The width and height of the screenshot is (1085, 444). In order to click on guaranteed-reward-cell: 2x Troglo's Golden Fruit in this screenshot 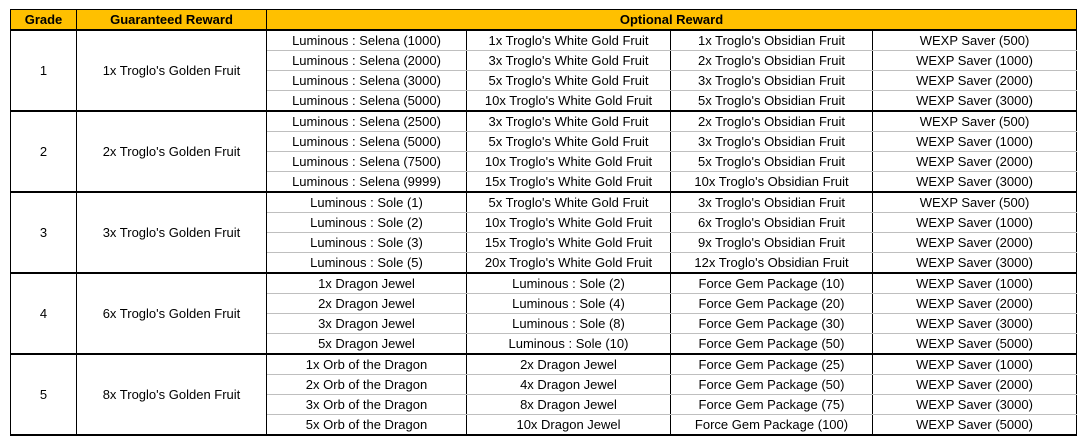, I will do `click(171, 151)`.